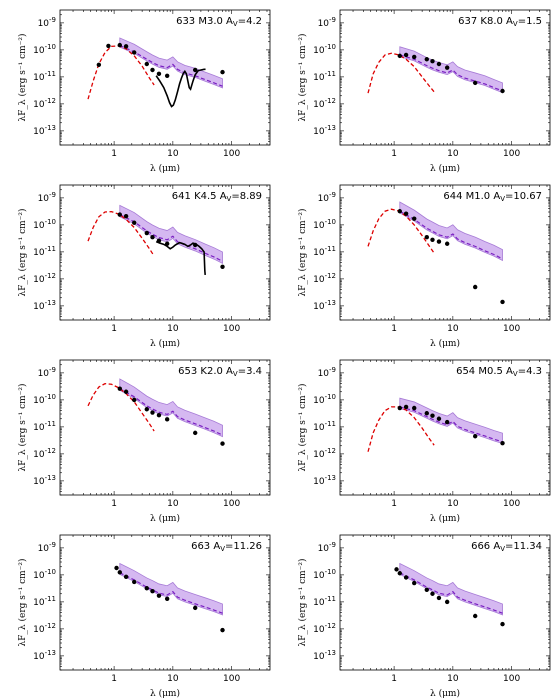 The width and height of the screenshot is (560, 700). Describe the element at coordinates (499, 372) in the screenshot. I see `panel-label: 654 M0.5 AV=4.3` at that location.